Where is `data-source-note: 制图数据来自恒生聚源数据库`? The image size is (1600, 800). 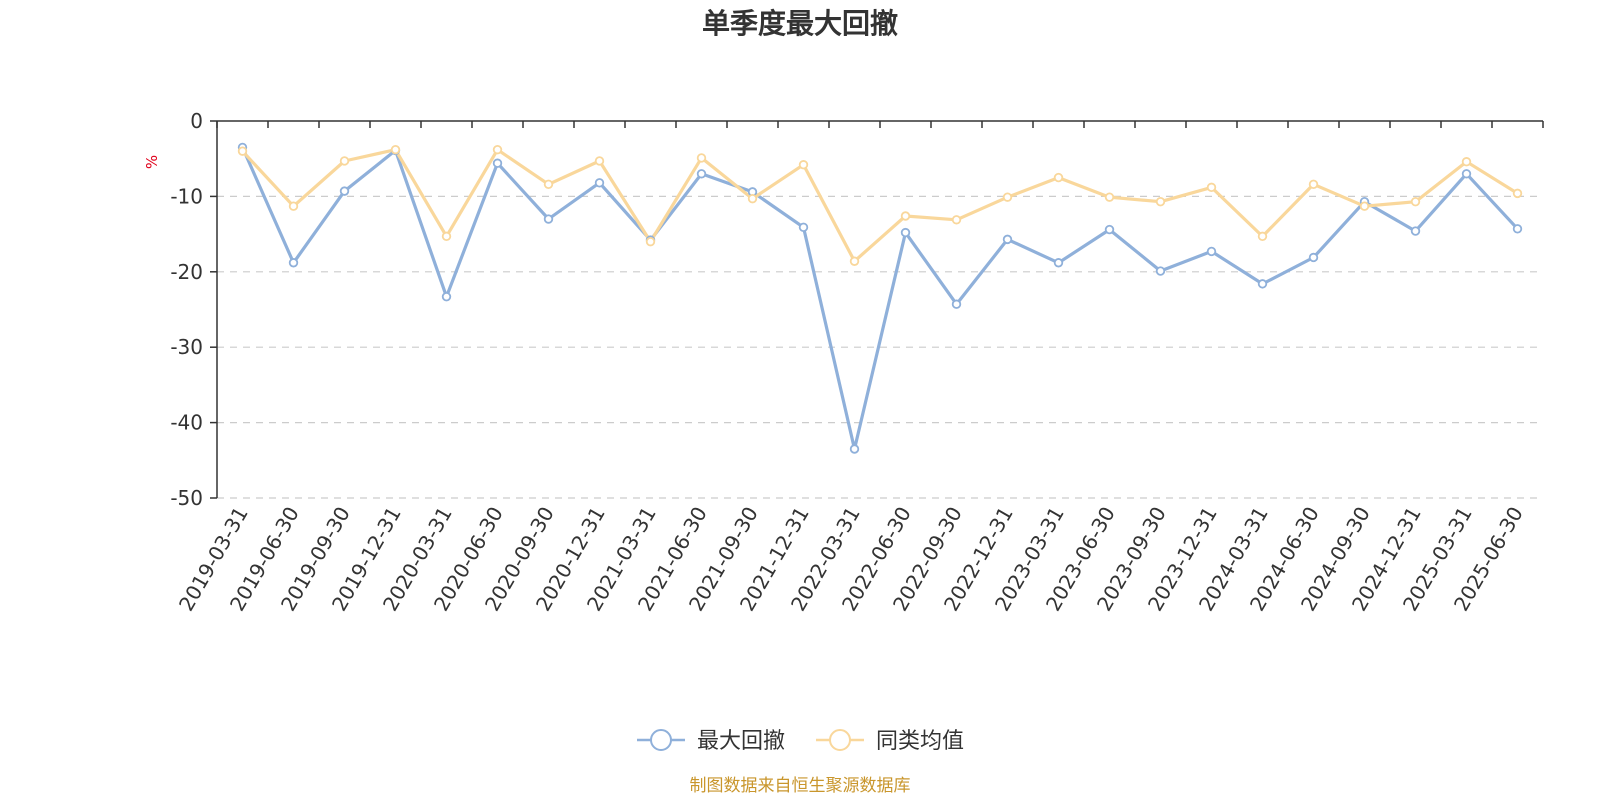 data-source-note: 制图数据来自恒生聚源数据库 is located at coordinates (800, 786).